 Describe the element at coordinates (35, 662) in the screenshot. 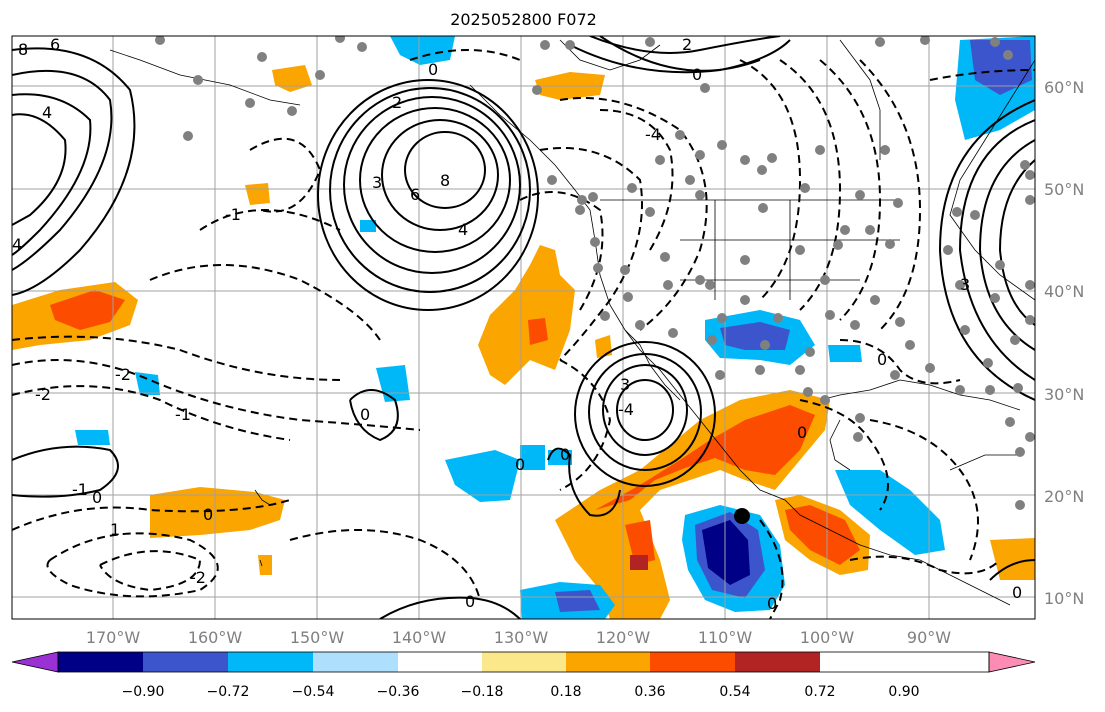

I see `colorbar-extend-left` at that location.